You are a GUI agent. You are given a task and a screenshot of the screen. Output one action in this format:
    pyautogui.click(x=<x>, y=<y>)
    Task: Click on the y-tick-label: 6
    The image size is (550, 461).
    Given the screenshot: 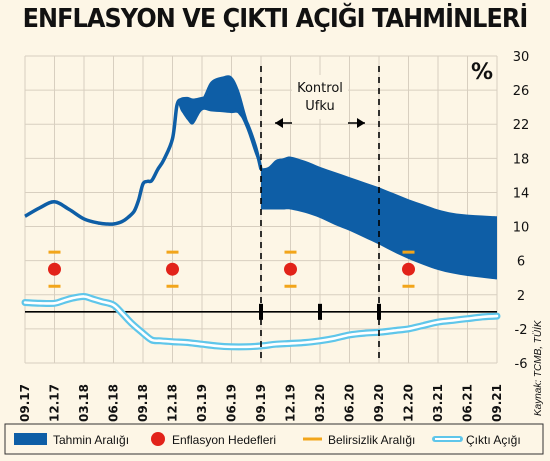 What is the action you would take?
    pyautogui.click(x=521, y=262)
    